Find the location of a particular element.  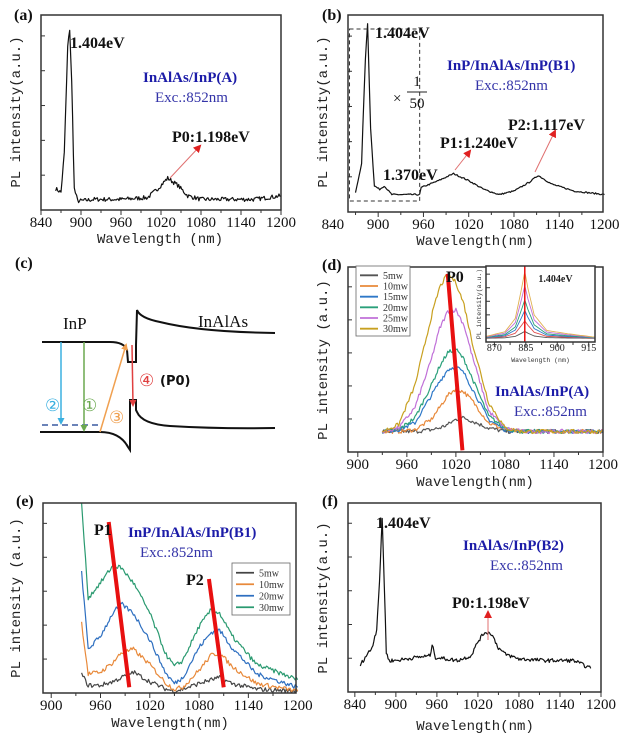

panel-label: (d) is located at coordinates (332, 265).